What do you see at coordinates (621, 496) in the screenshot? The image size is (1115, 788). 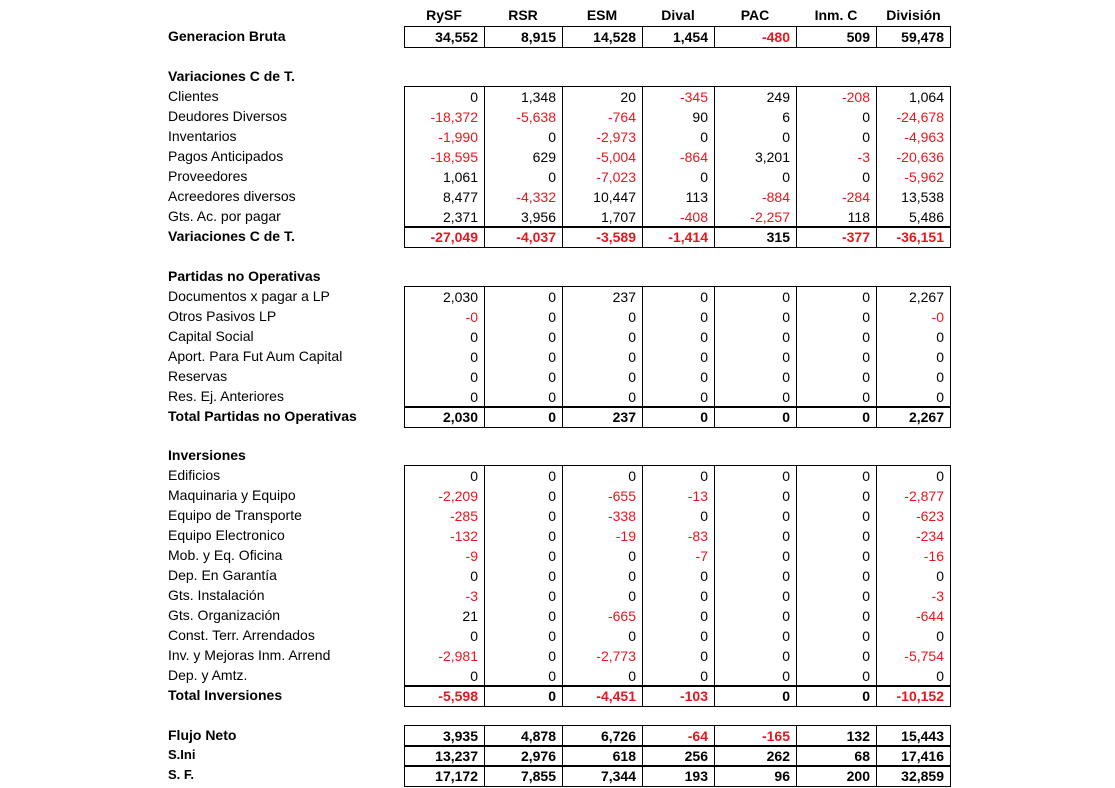 I see `value-cell: -655` at bounding box center [621, 496].